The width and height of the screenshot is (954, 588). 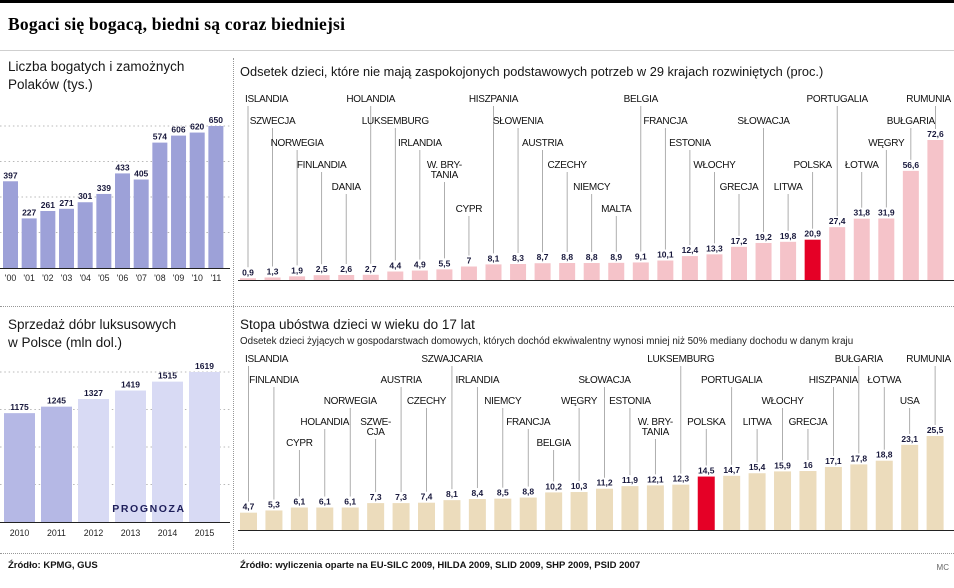 What do you see at coordinates (123, 278) in the screenshot?
I see `axis-category: '06` at bounding box center [123, 278].